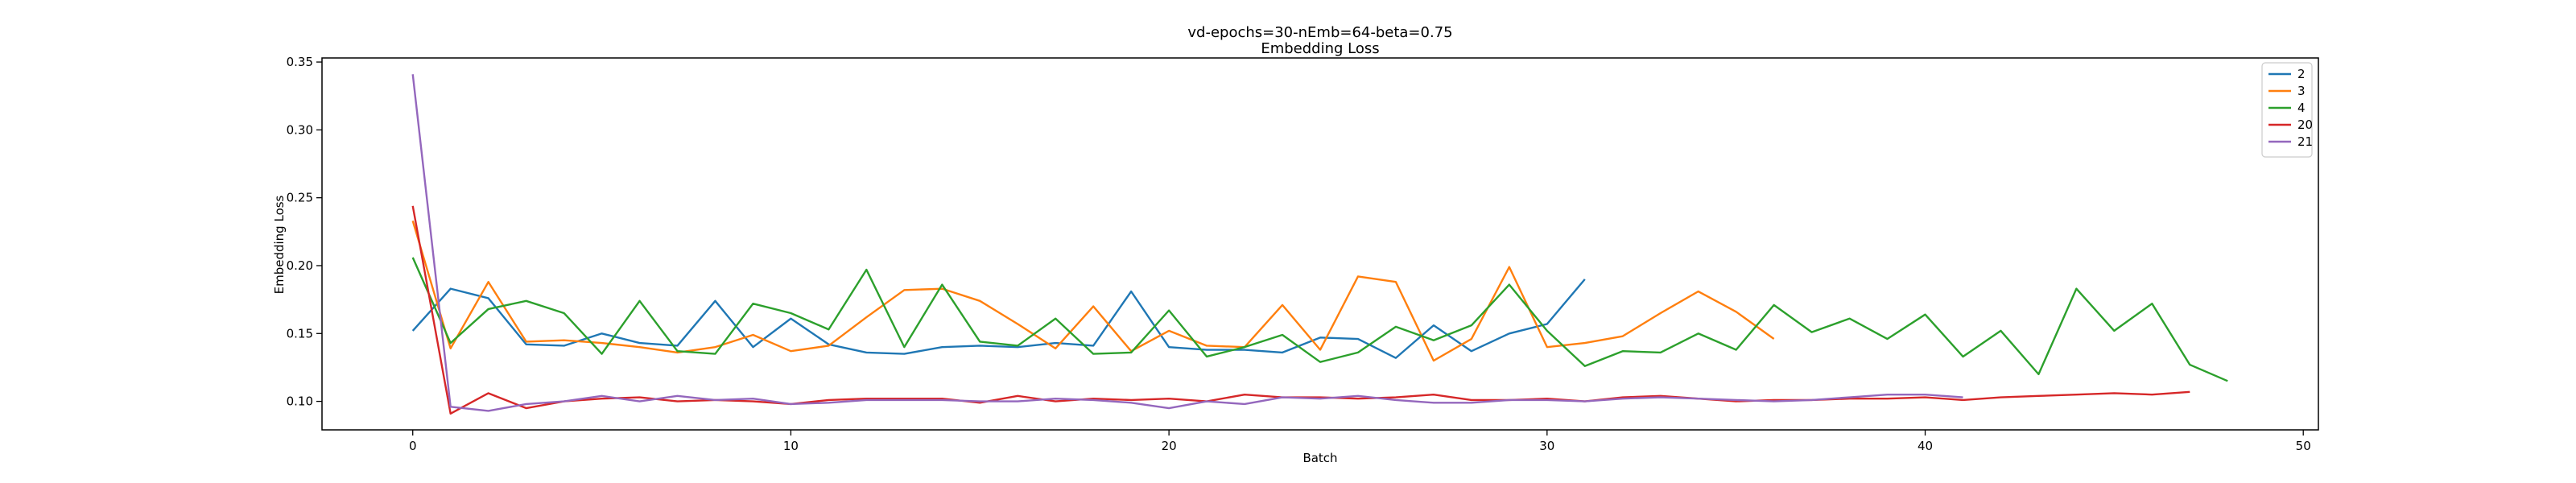 The width and height of the screenshot is (2576, 483). Describe the element at coordinates (2305, 141) in the screenshot. I see `legend-label-21: 21` at that location.